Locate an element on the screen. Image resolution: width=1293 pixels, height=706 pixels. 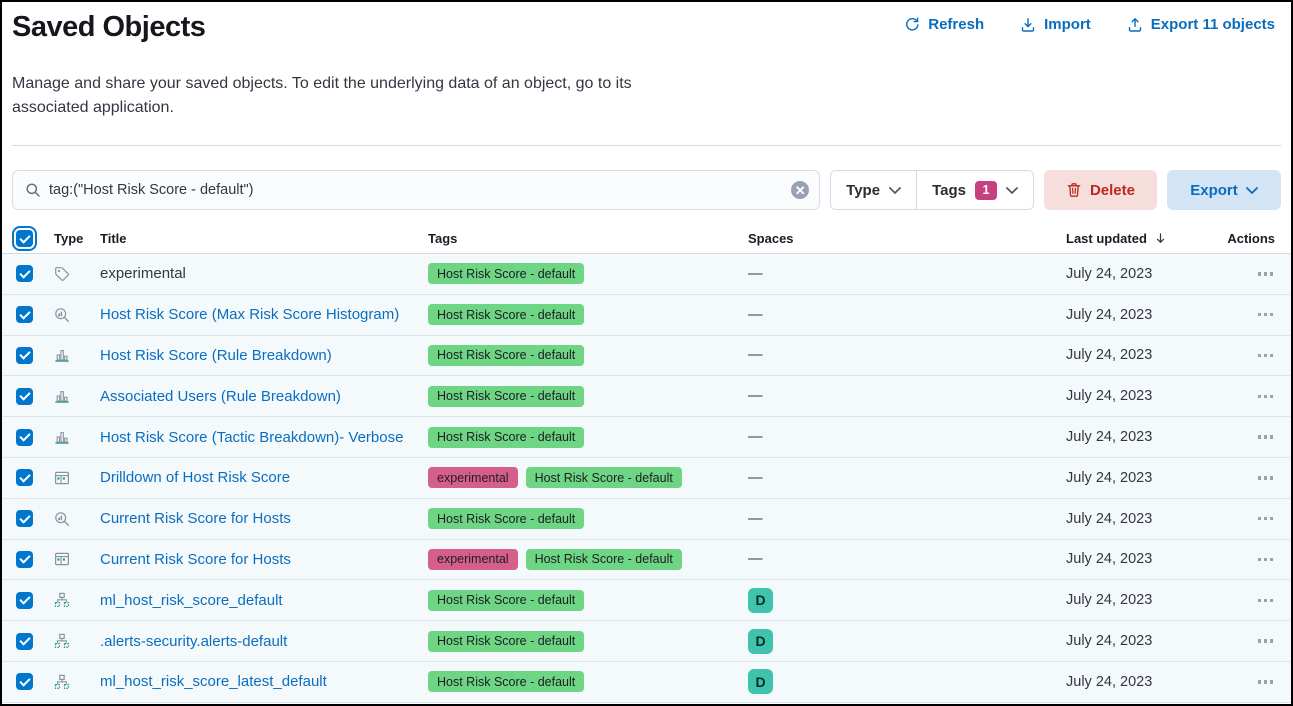
close-icon: ✕ is located at coordinates (800, 190).